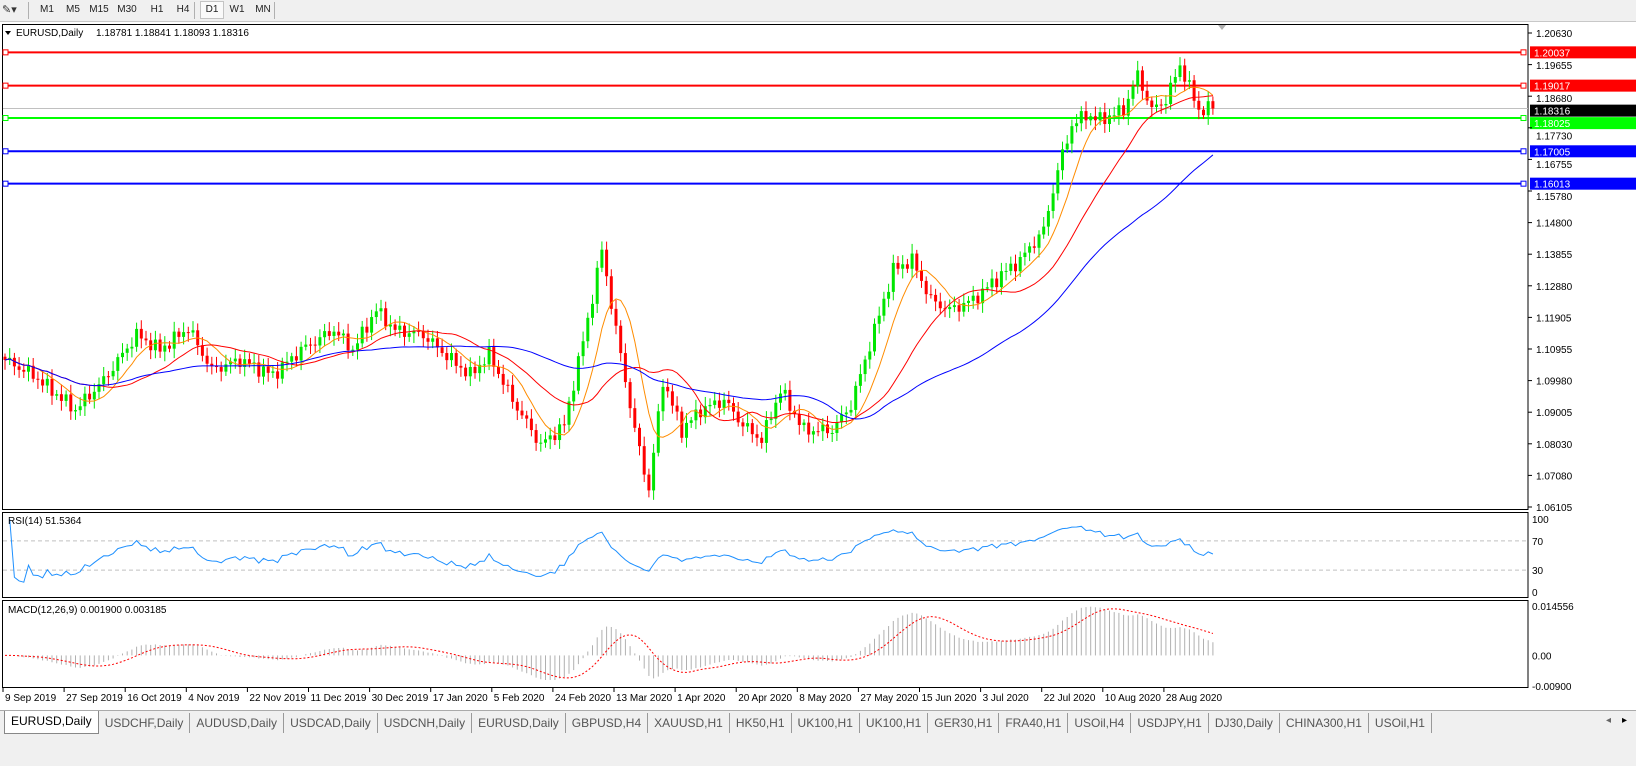 This screenshot has width=1636, height=766. What do you see at coordinates (1554, 34) in the screenshot?
I see `price-tick-label: 1.20630` at bounding box center [1554, 34].